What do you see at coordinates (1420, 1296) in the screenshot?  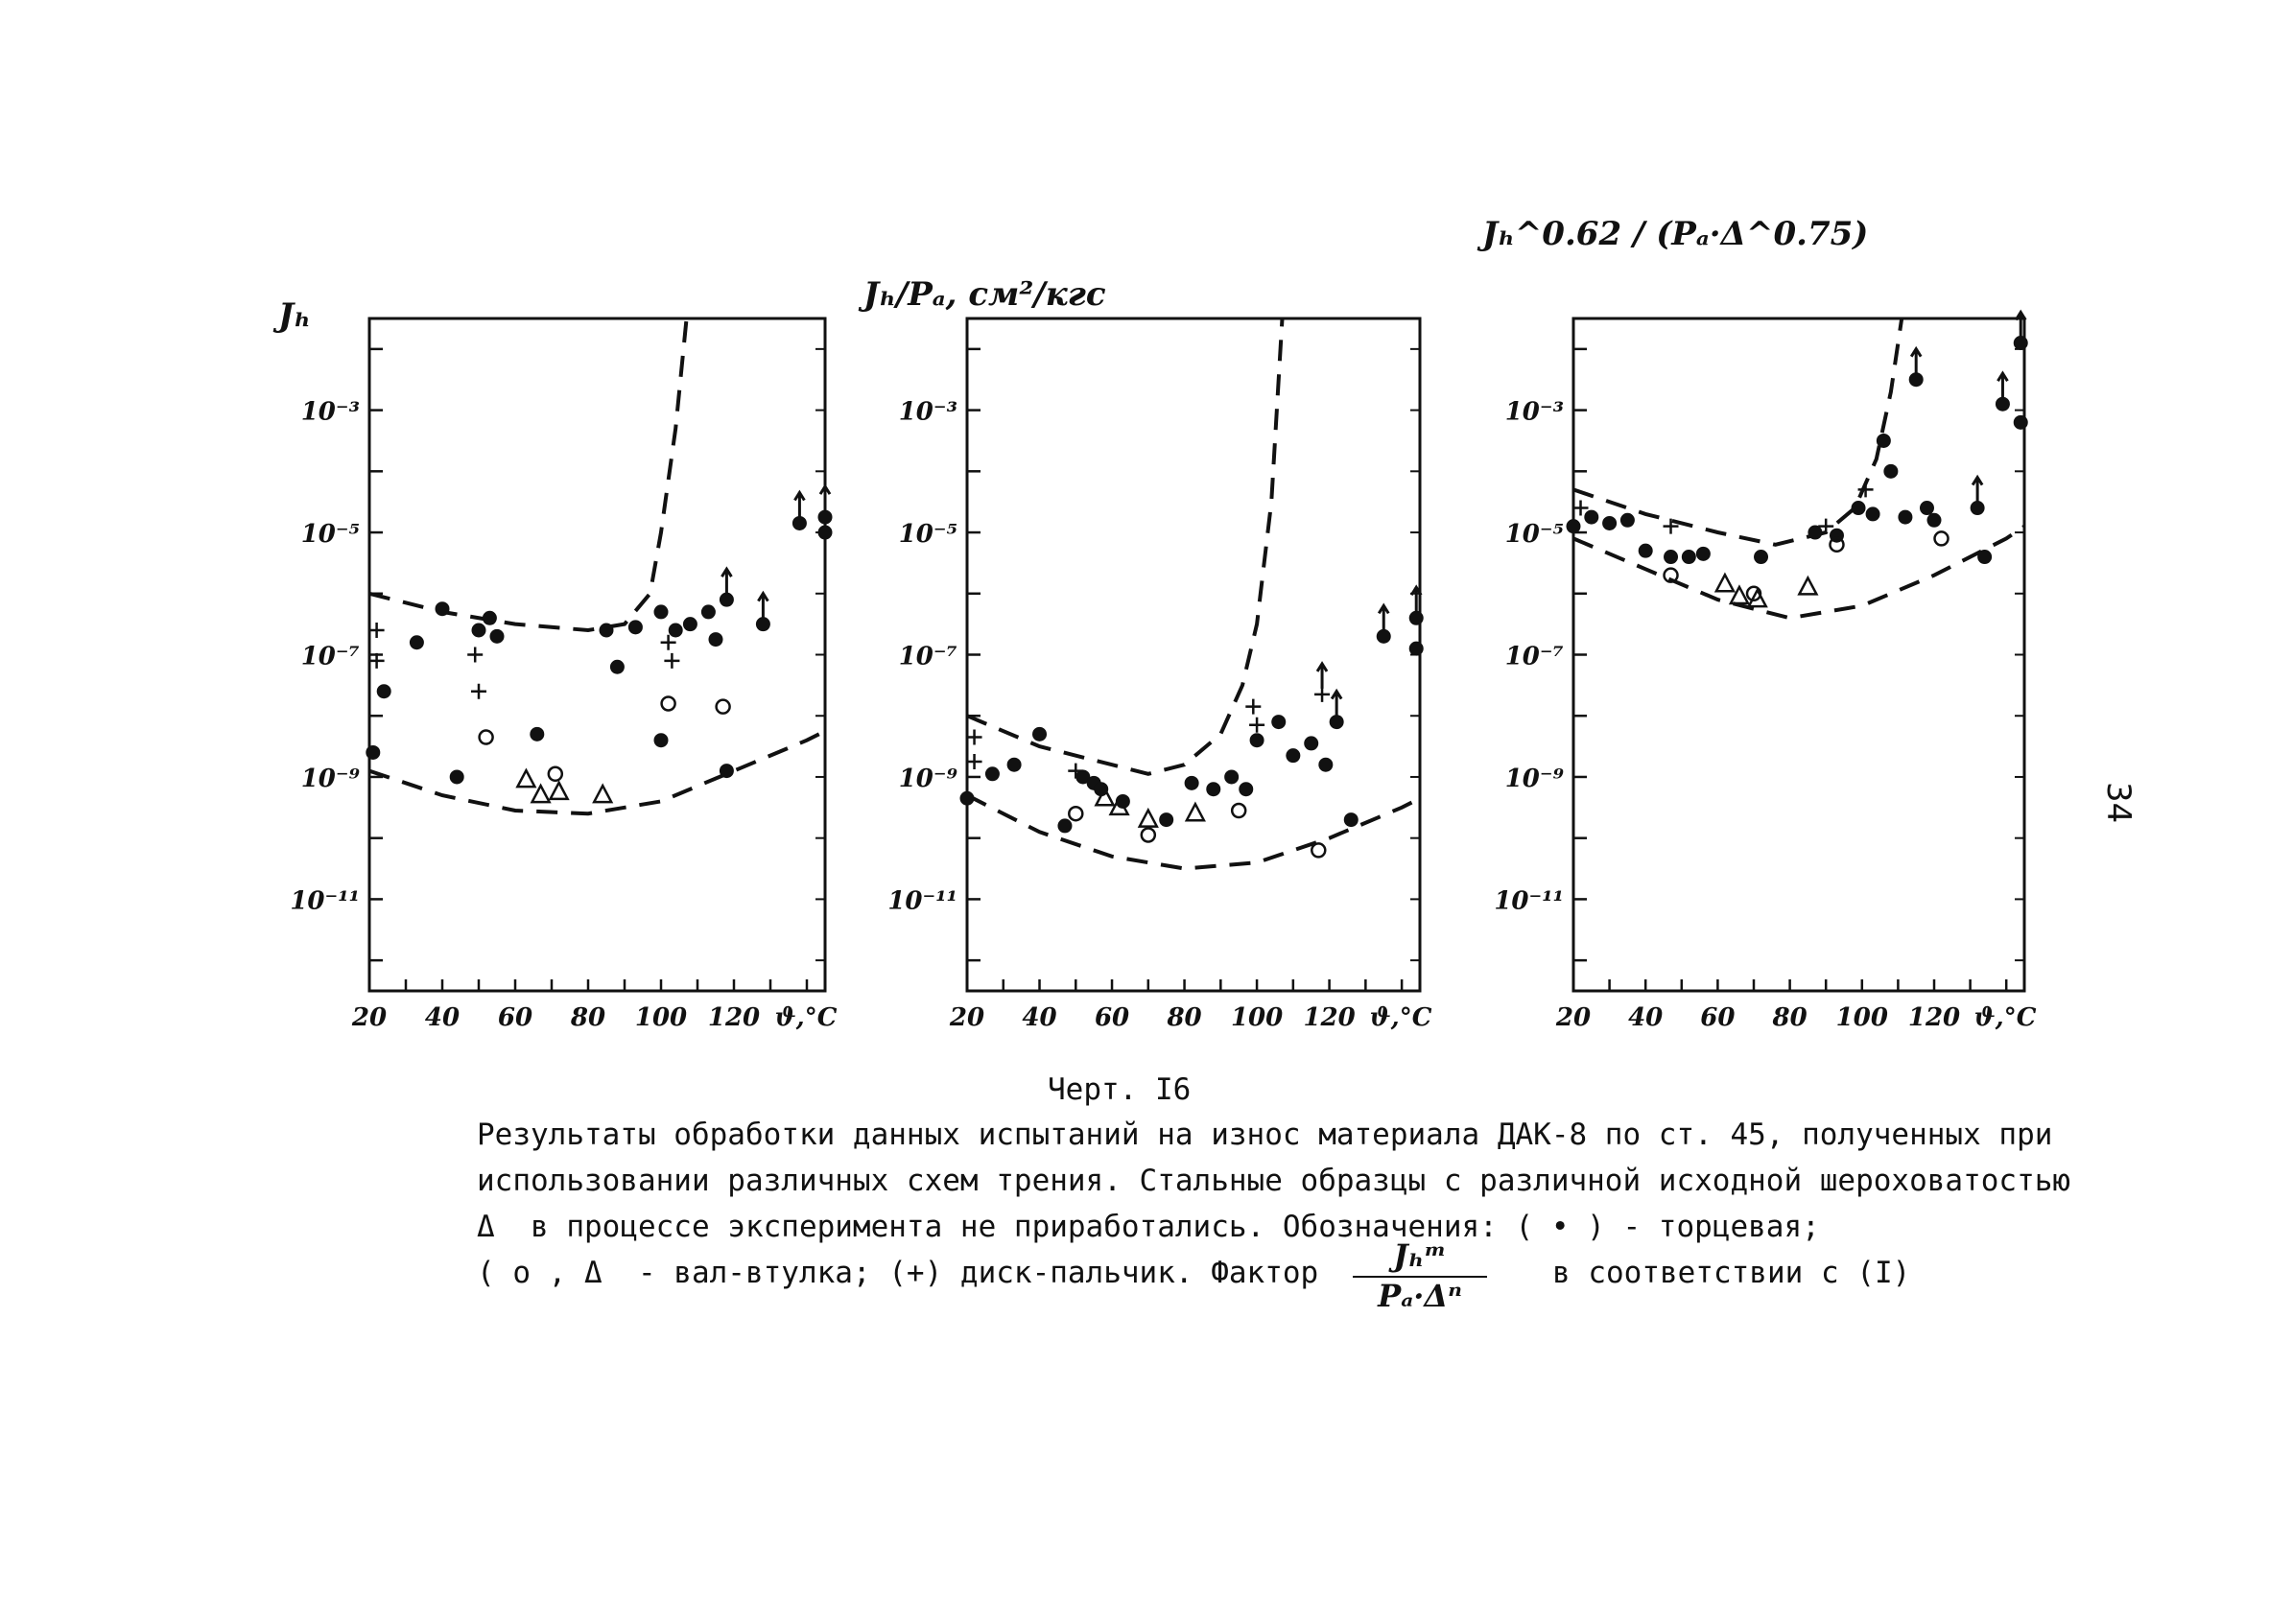 I see `factor-denominator: Pₐ·Δⁿ` at bounding box center [1420, 1296].